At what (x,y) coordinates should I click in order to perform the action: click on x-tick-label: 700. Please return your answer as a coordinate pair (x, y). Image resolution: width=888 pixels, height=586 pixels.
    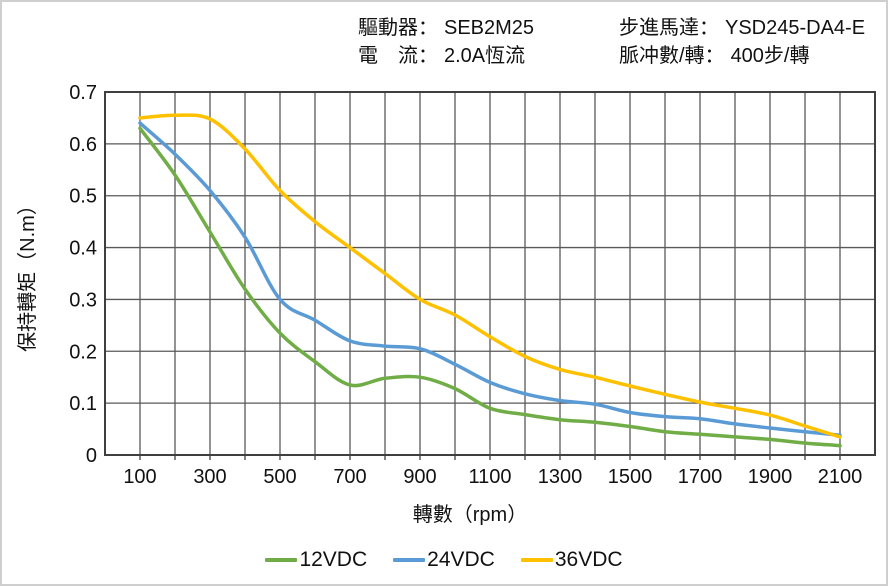
    Looking at the image, I should click on (349, 477).